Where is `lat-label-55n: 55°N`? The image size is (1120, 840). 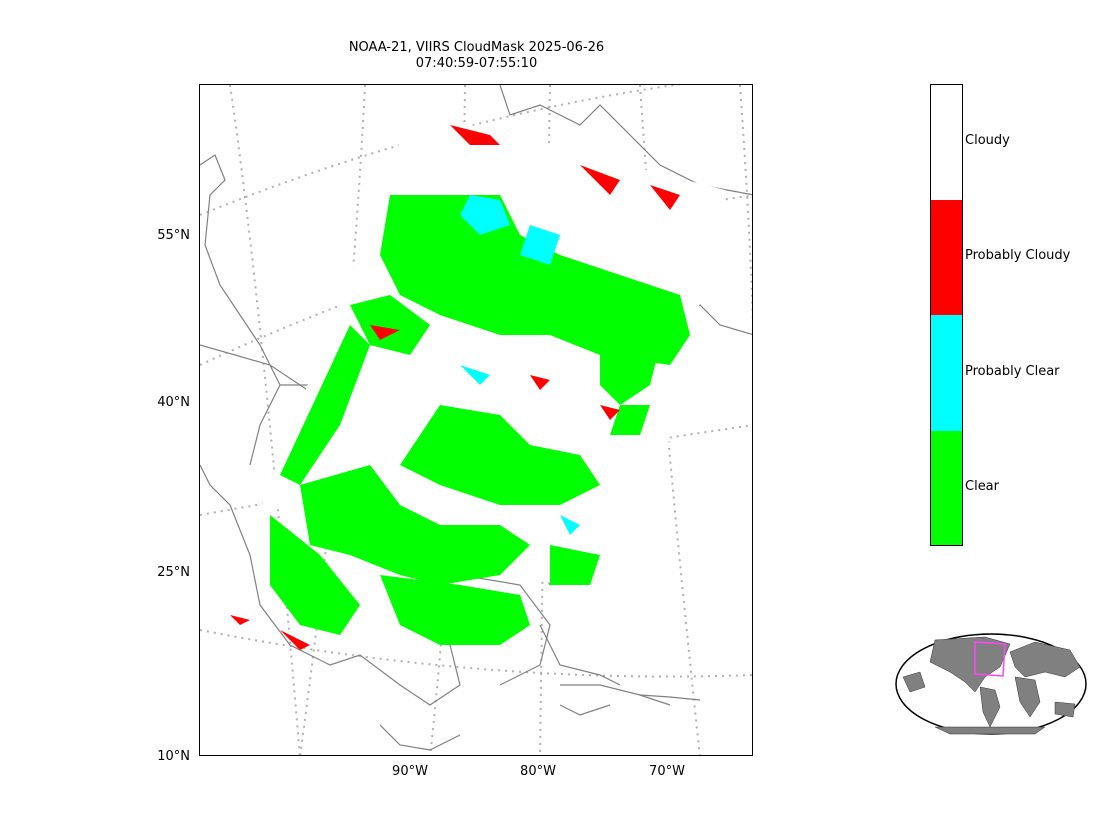 lat-label-55n: 55°N is located at coordinates (173, 235).